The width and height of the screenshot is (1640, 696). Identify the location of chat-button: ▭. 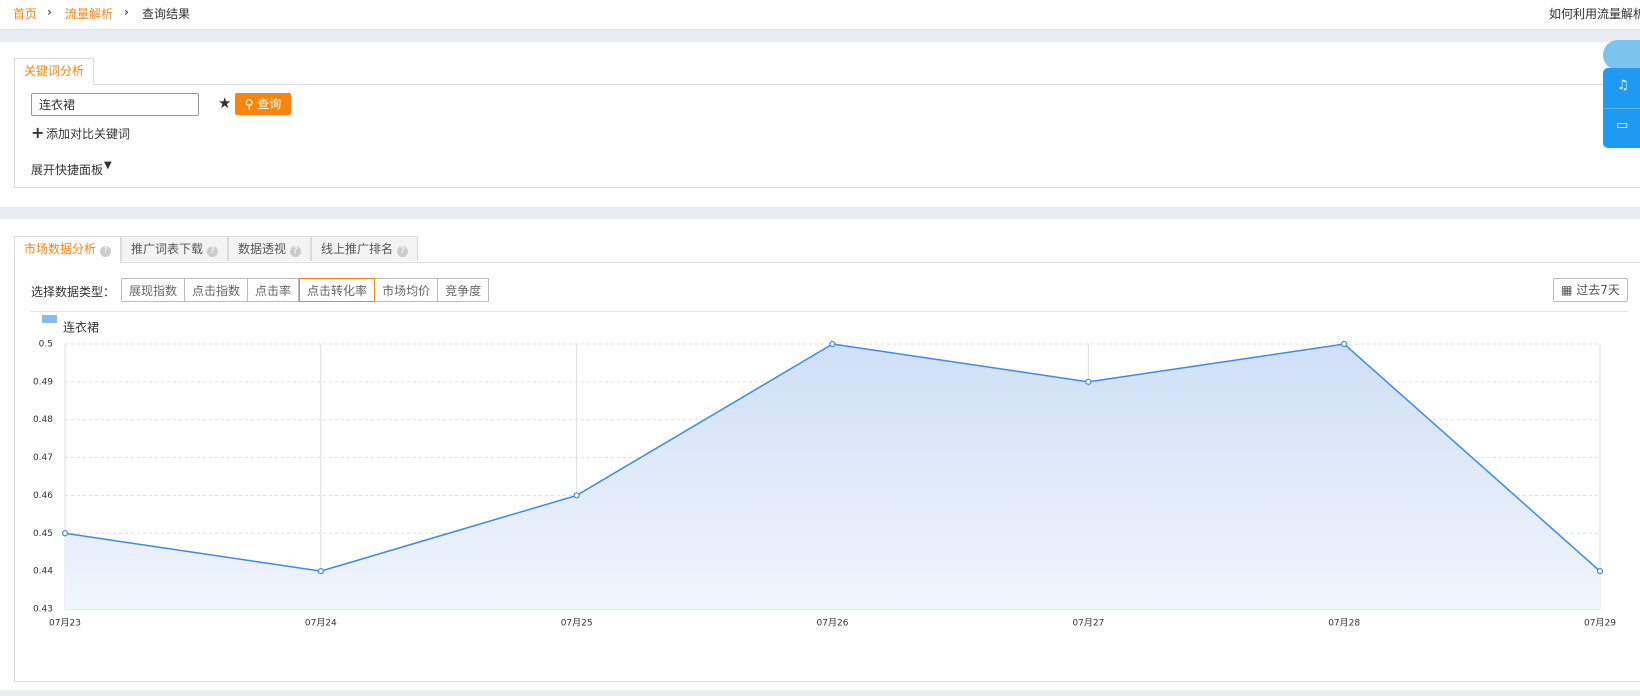
(1622, 125).